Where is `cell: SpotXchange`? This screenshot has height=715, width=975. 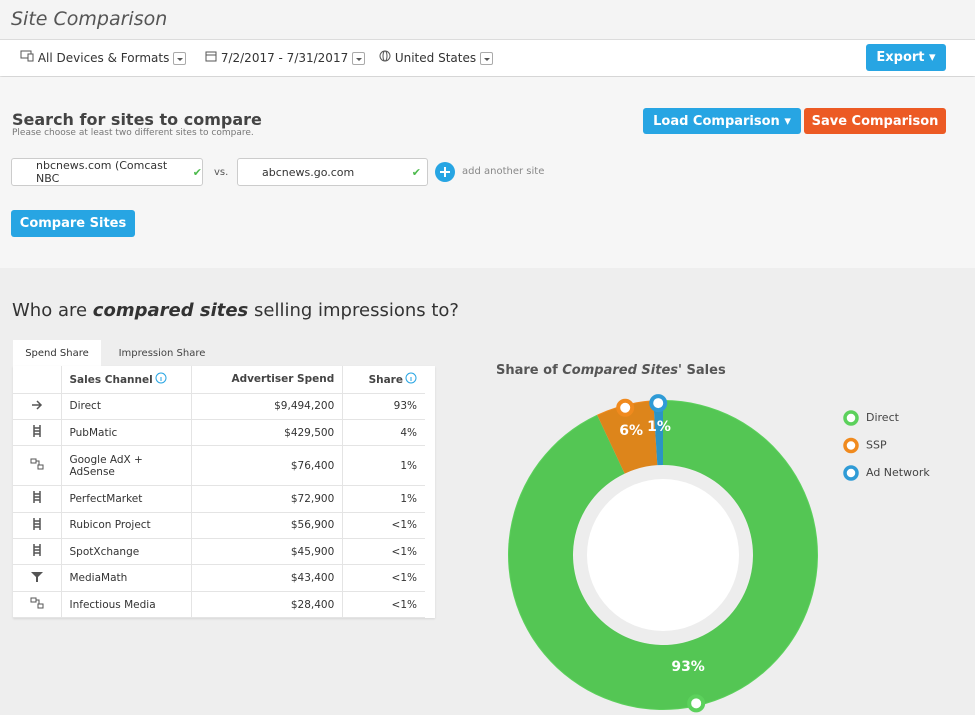
cell: SpotXchange is located at coordinates (126, 552).